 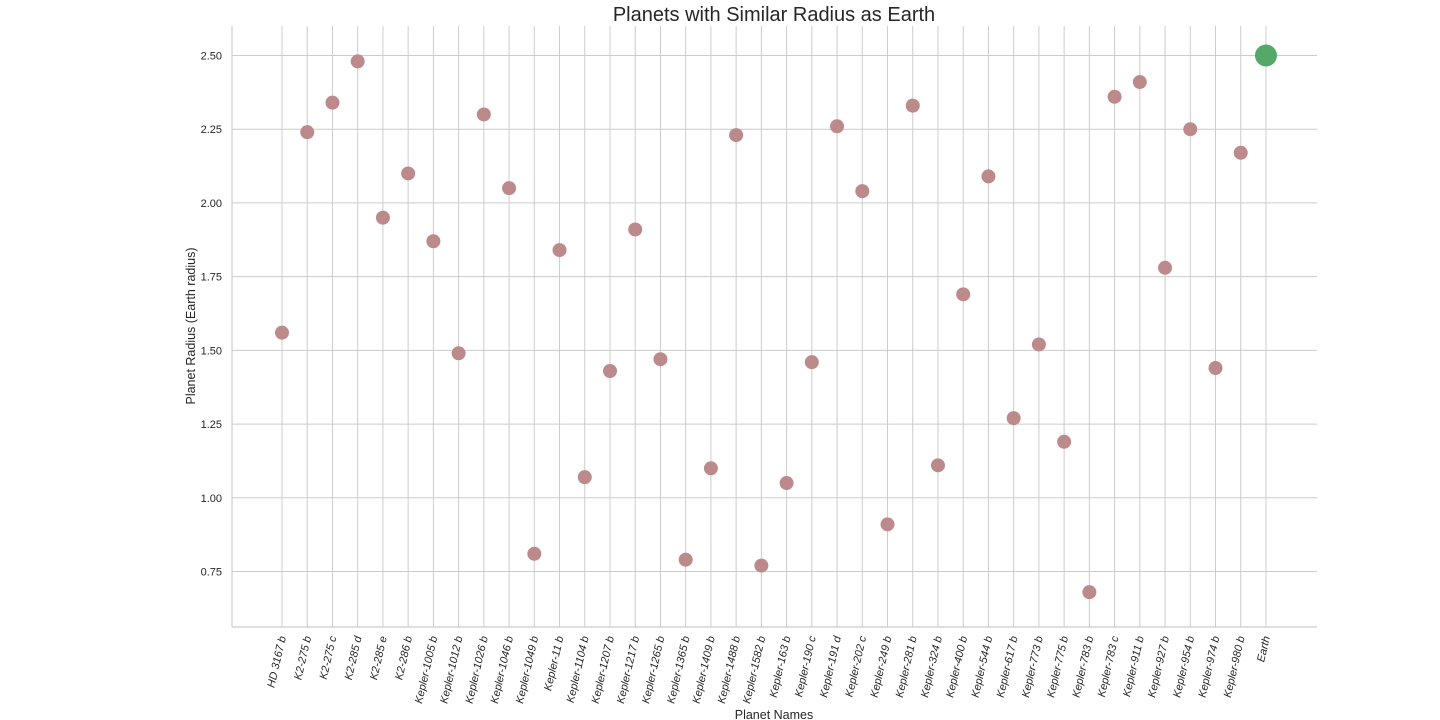 I want to click on y-axis: 0.75 1.00 1.25 1.50 1.75 2.00 2.25 2.50, so click(x=211, y=315).